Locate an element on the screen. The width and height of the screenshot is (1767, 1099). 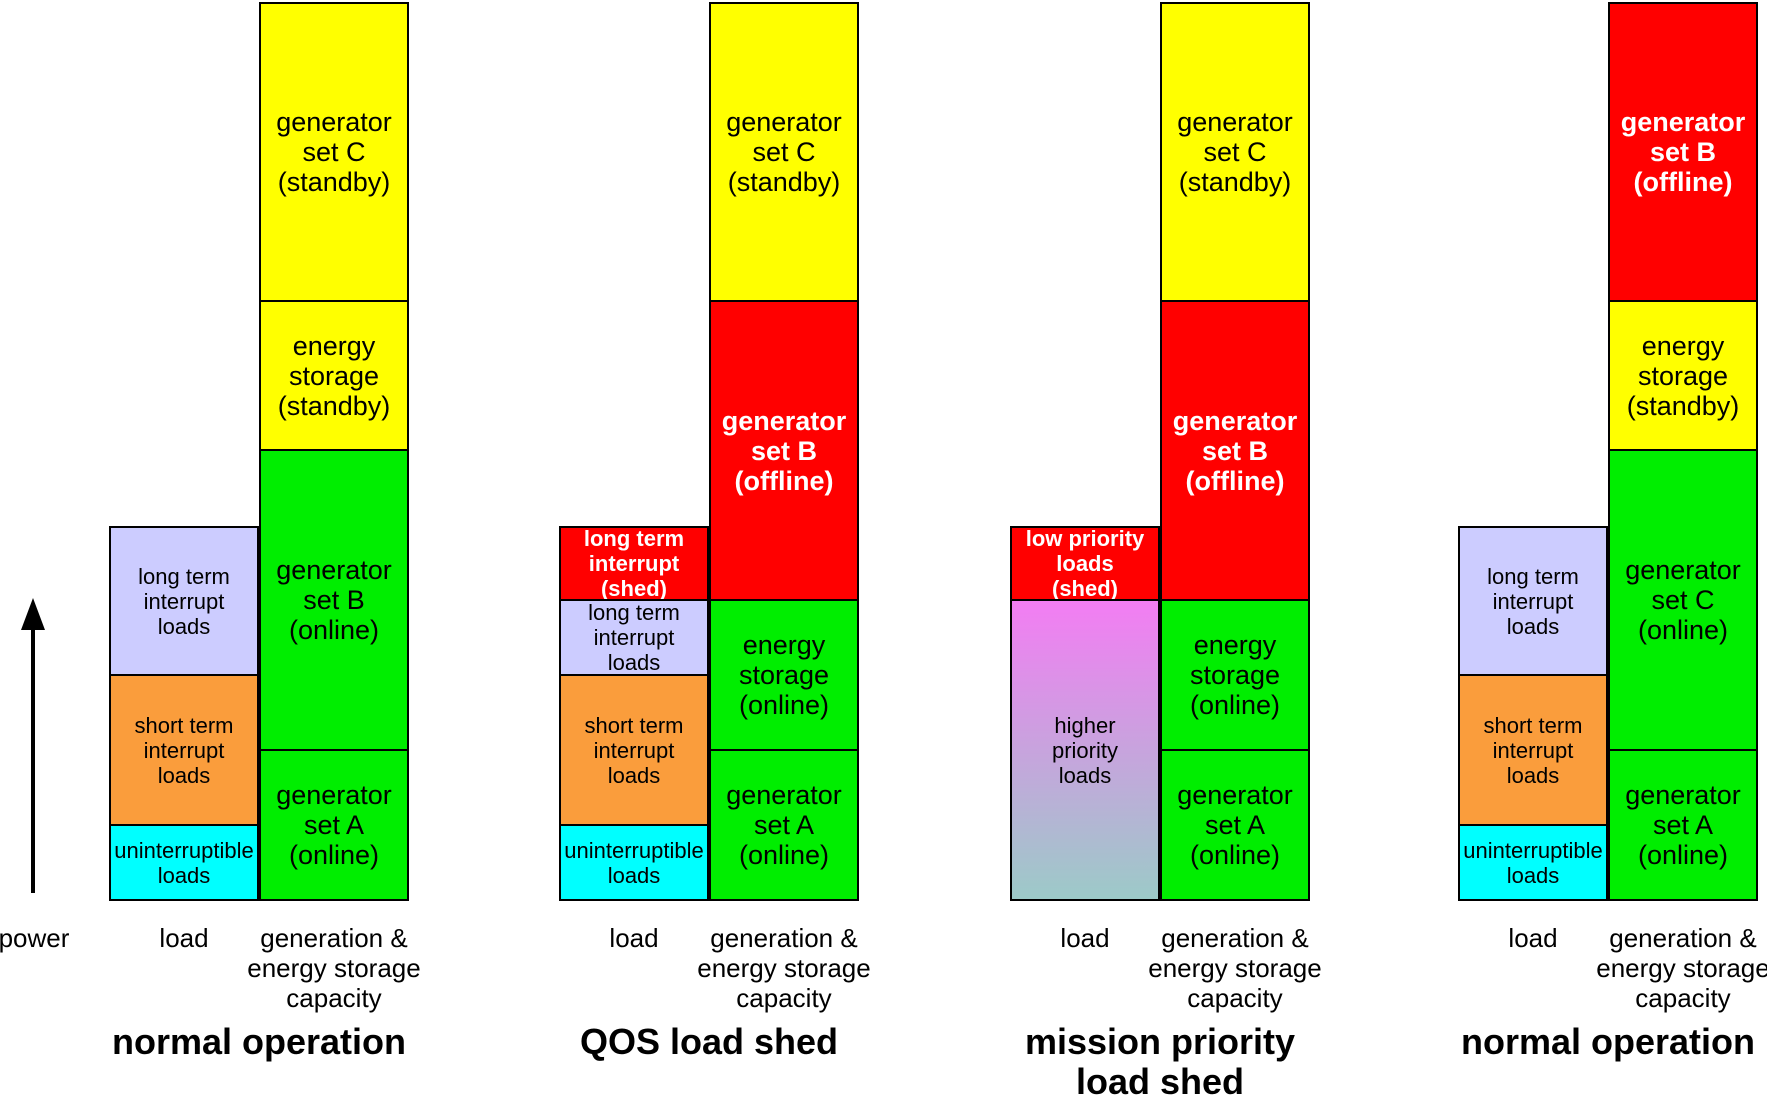
load-bar-segment: low priority loads (shed) is located at coordinates (1085, 563).